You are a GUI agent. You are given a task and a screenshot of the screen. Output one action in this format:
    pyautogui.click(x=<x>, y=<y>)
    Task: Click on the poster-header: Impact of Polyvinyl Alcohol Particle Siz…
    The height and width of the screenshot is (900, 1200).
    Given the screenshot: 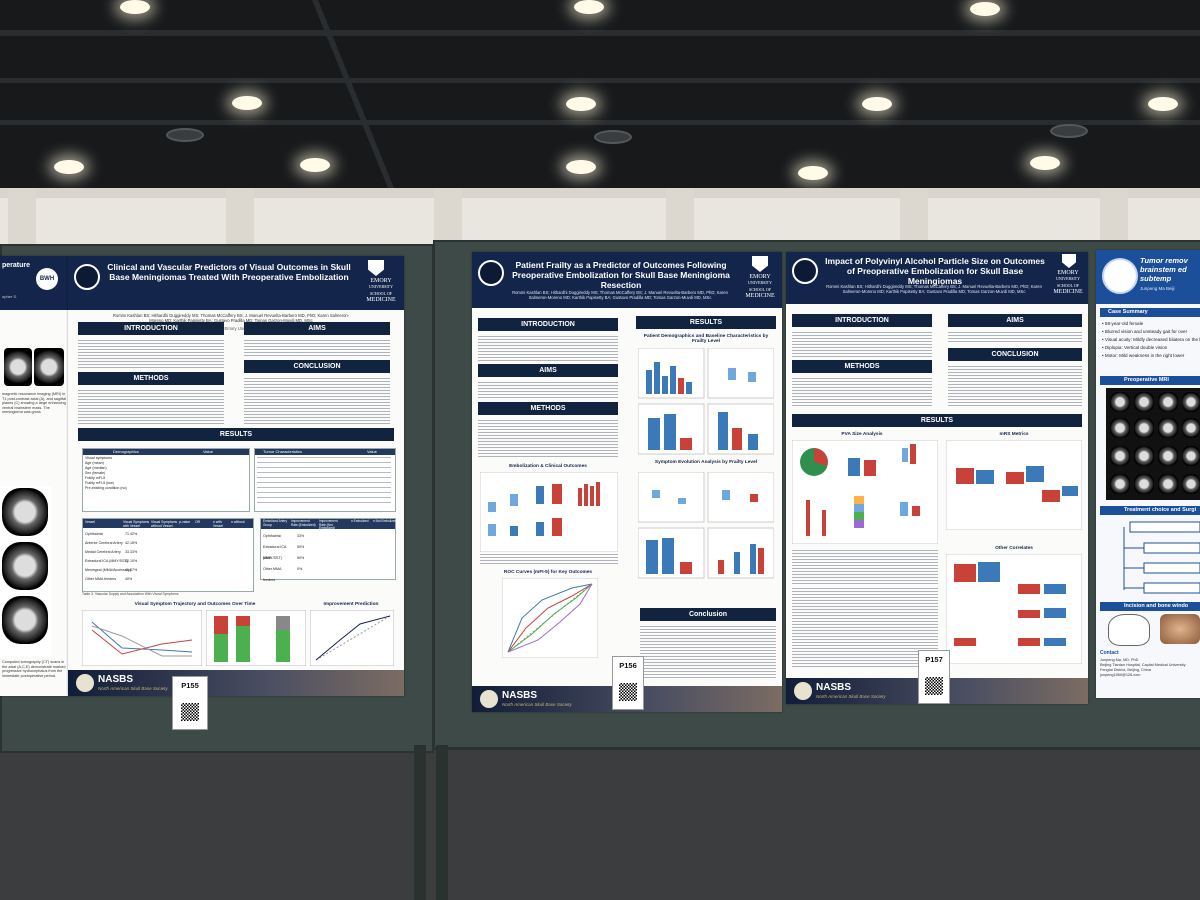 What is the action you would take?
    pyautogui.click(x=937, y=278)
    